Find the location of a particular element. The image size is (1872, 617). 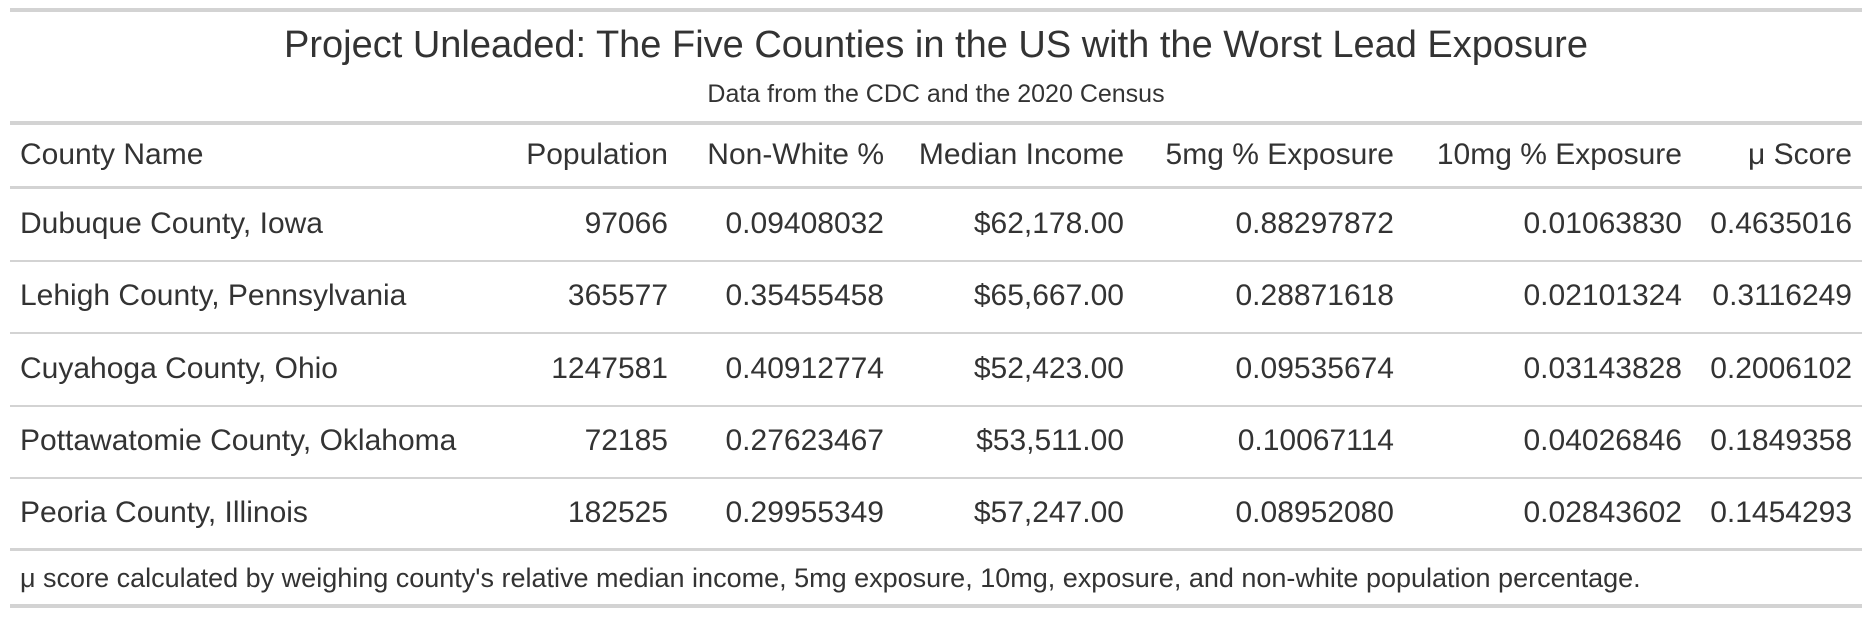

table-top-border is located at coordinates (936, 10).